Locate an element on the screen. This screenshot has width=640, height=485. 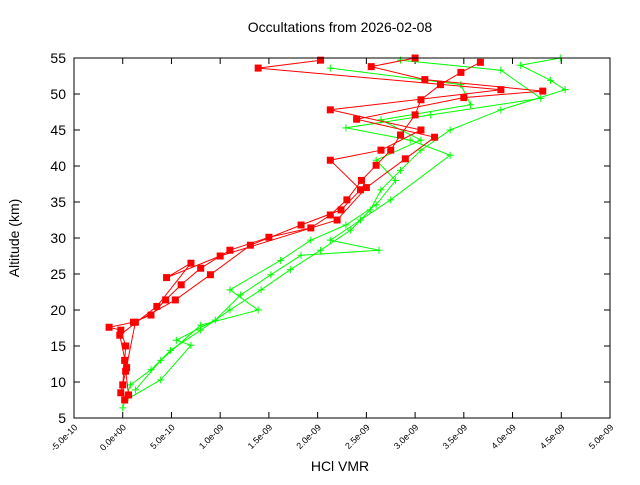
x-tick-label: 1.0e-09 is located at coordinates (211, 436).